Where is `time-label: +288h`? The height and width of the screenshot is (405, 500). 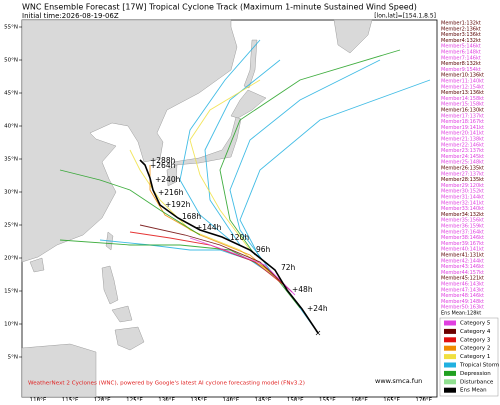 time-label: +288h is located at coordinates (163, 160).